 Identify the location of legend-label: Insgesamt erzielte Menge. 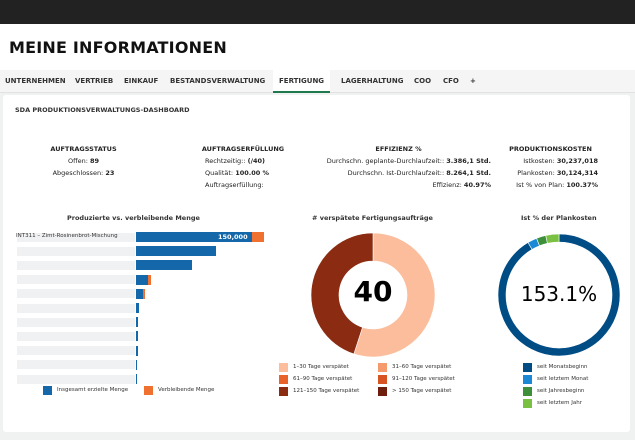
(93, 390).